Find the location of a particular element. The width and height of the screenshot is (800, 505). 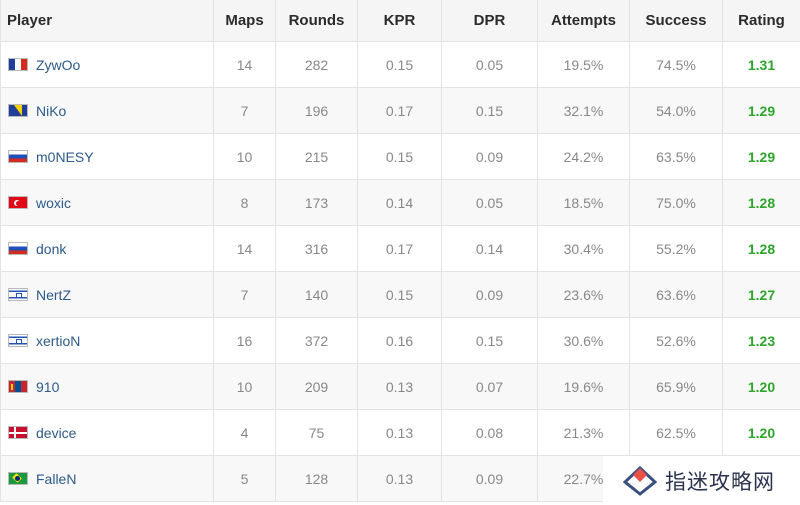

header-player: Player is located at coordinates (107, 21).